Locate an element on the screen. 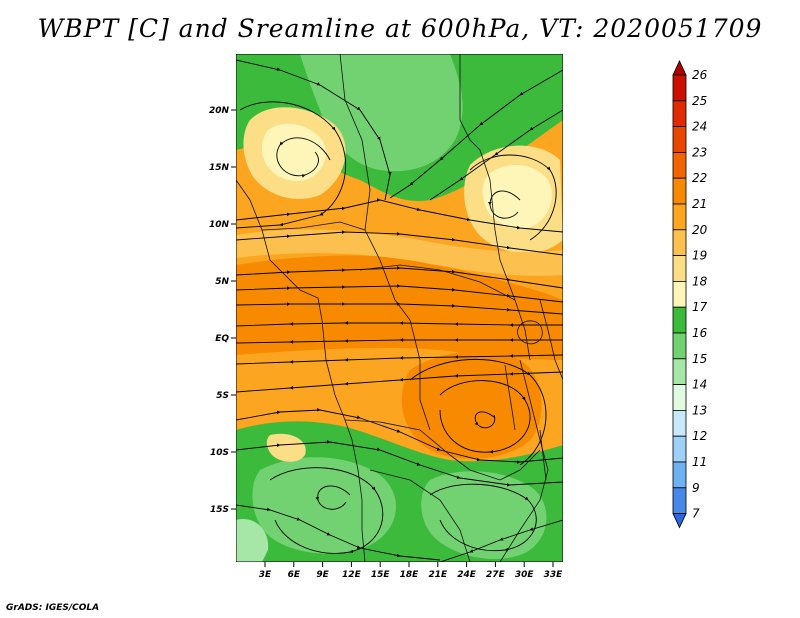 The width and height of the screenshot is (800, 618). colorbar-max-triangle is located at coordinates (679, 68).